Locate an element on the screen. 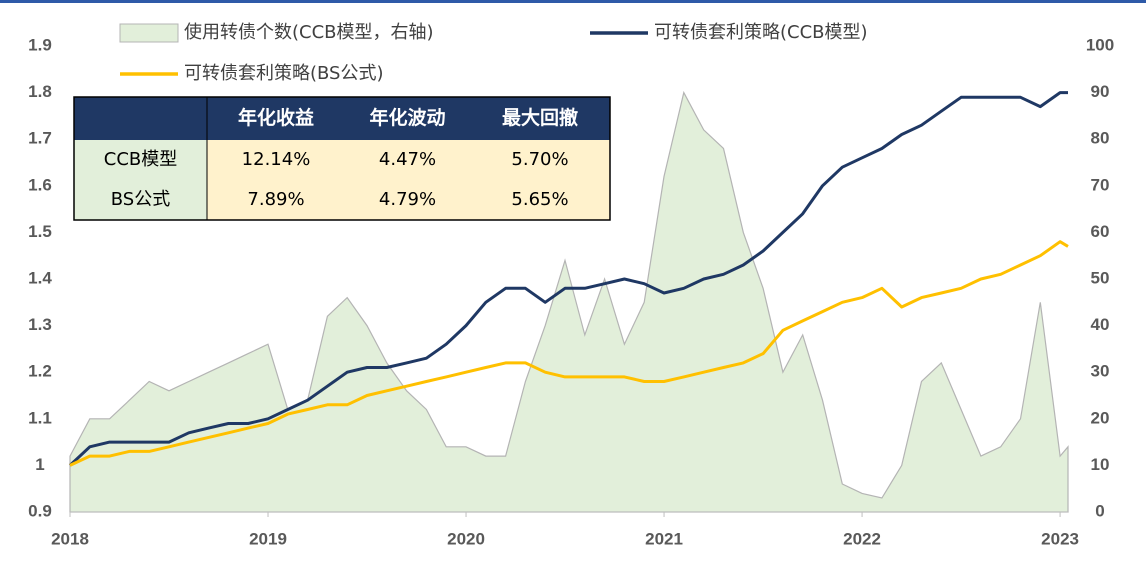 The image size is (1146, 562). table-header: 年化波动 is located at coordinates (407, 117).